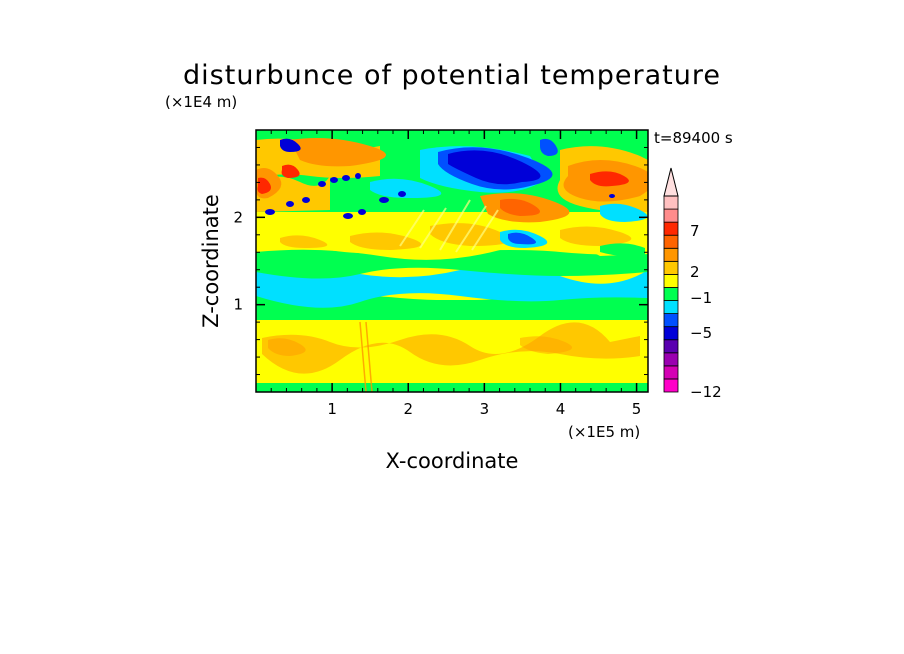 This screenshot has width=904, height=654. Describe the element at coordinates (408, 409) in the screenshot. I see `x-tick-label: 2` at that location.